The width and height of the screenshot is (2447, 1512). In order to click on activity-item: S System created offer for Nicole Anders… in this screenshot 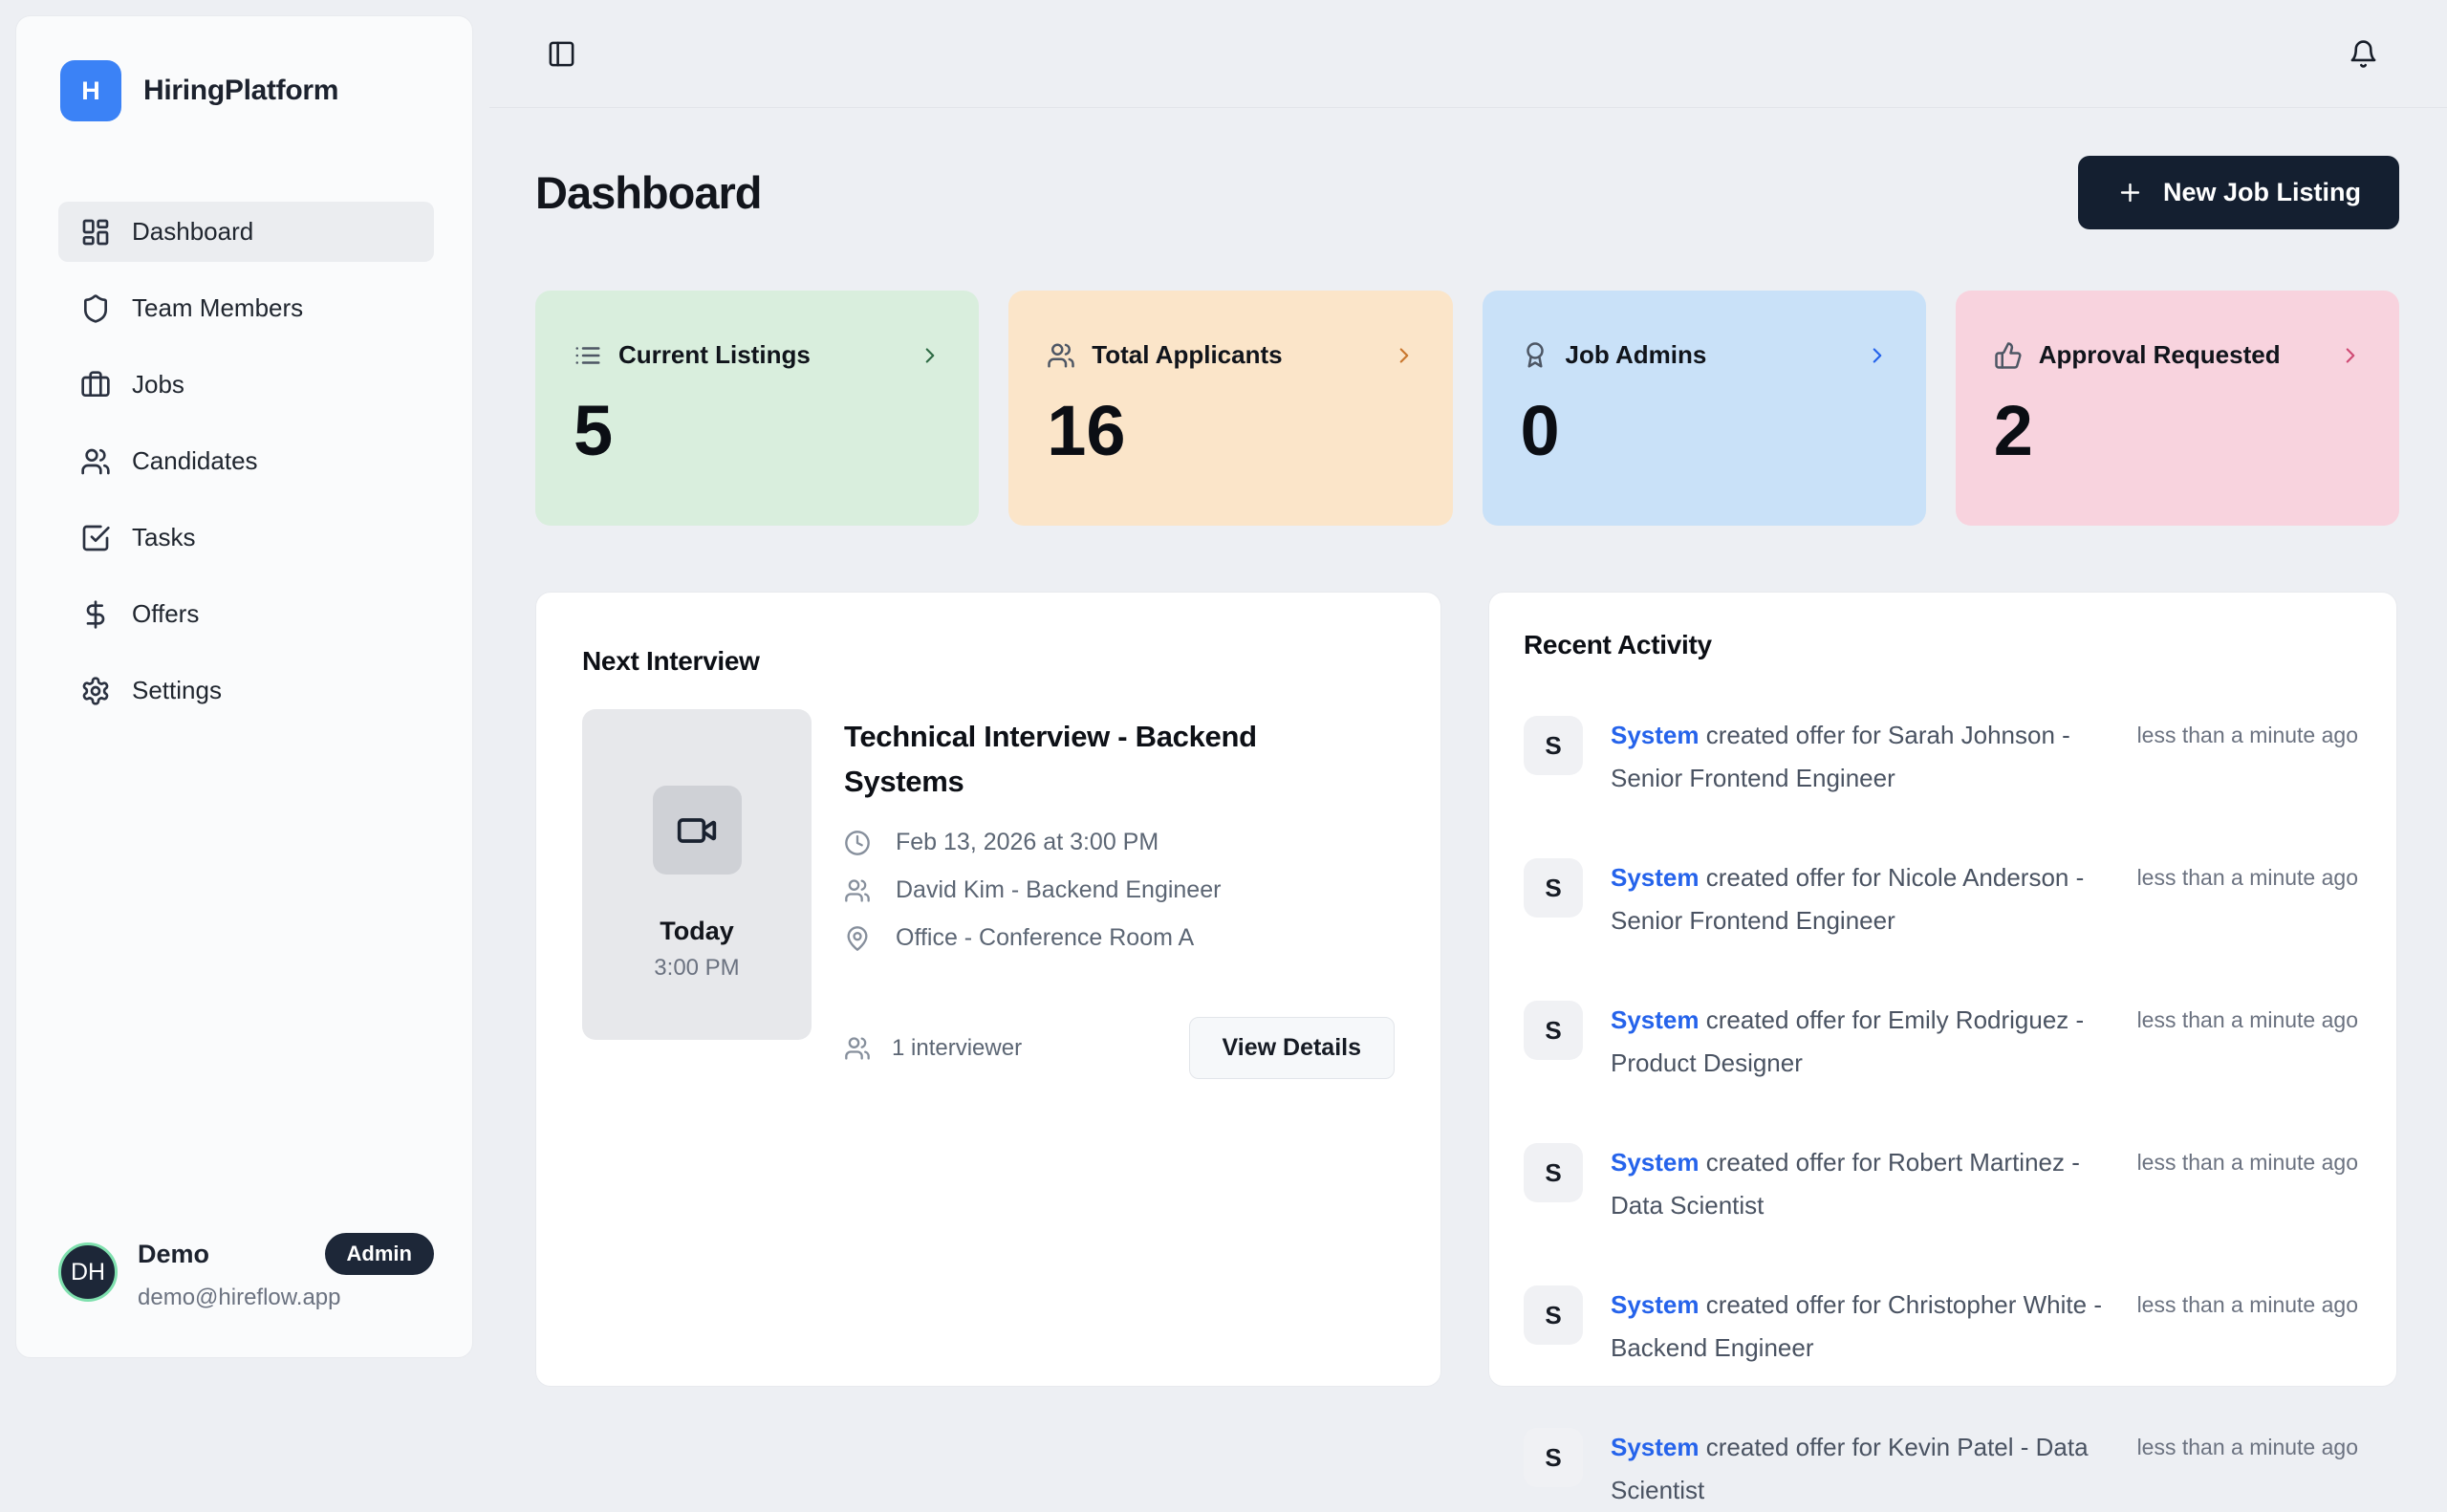, I will do `click(1941, 900)`.